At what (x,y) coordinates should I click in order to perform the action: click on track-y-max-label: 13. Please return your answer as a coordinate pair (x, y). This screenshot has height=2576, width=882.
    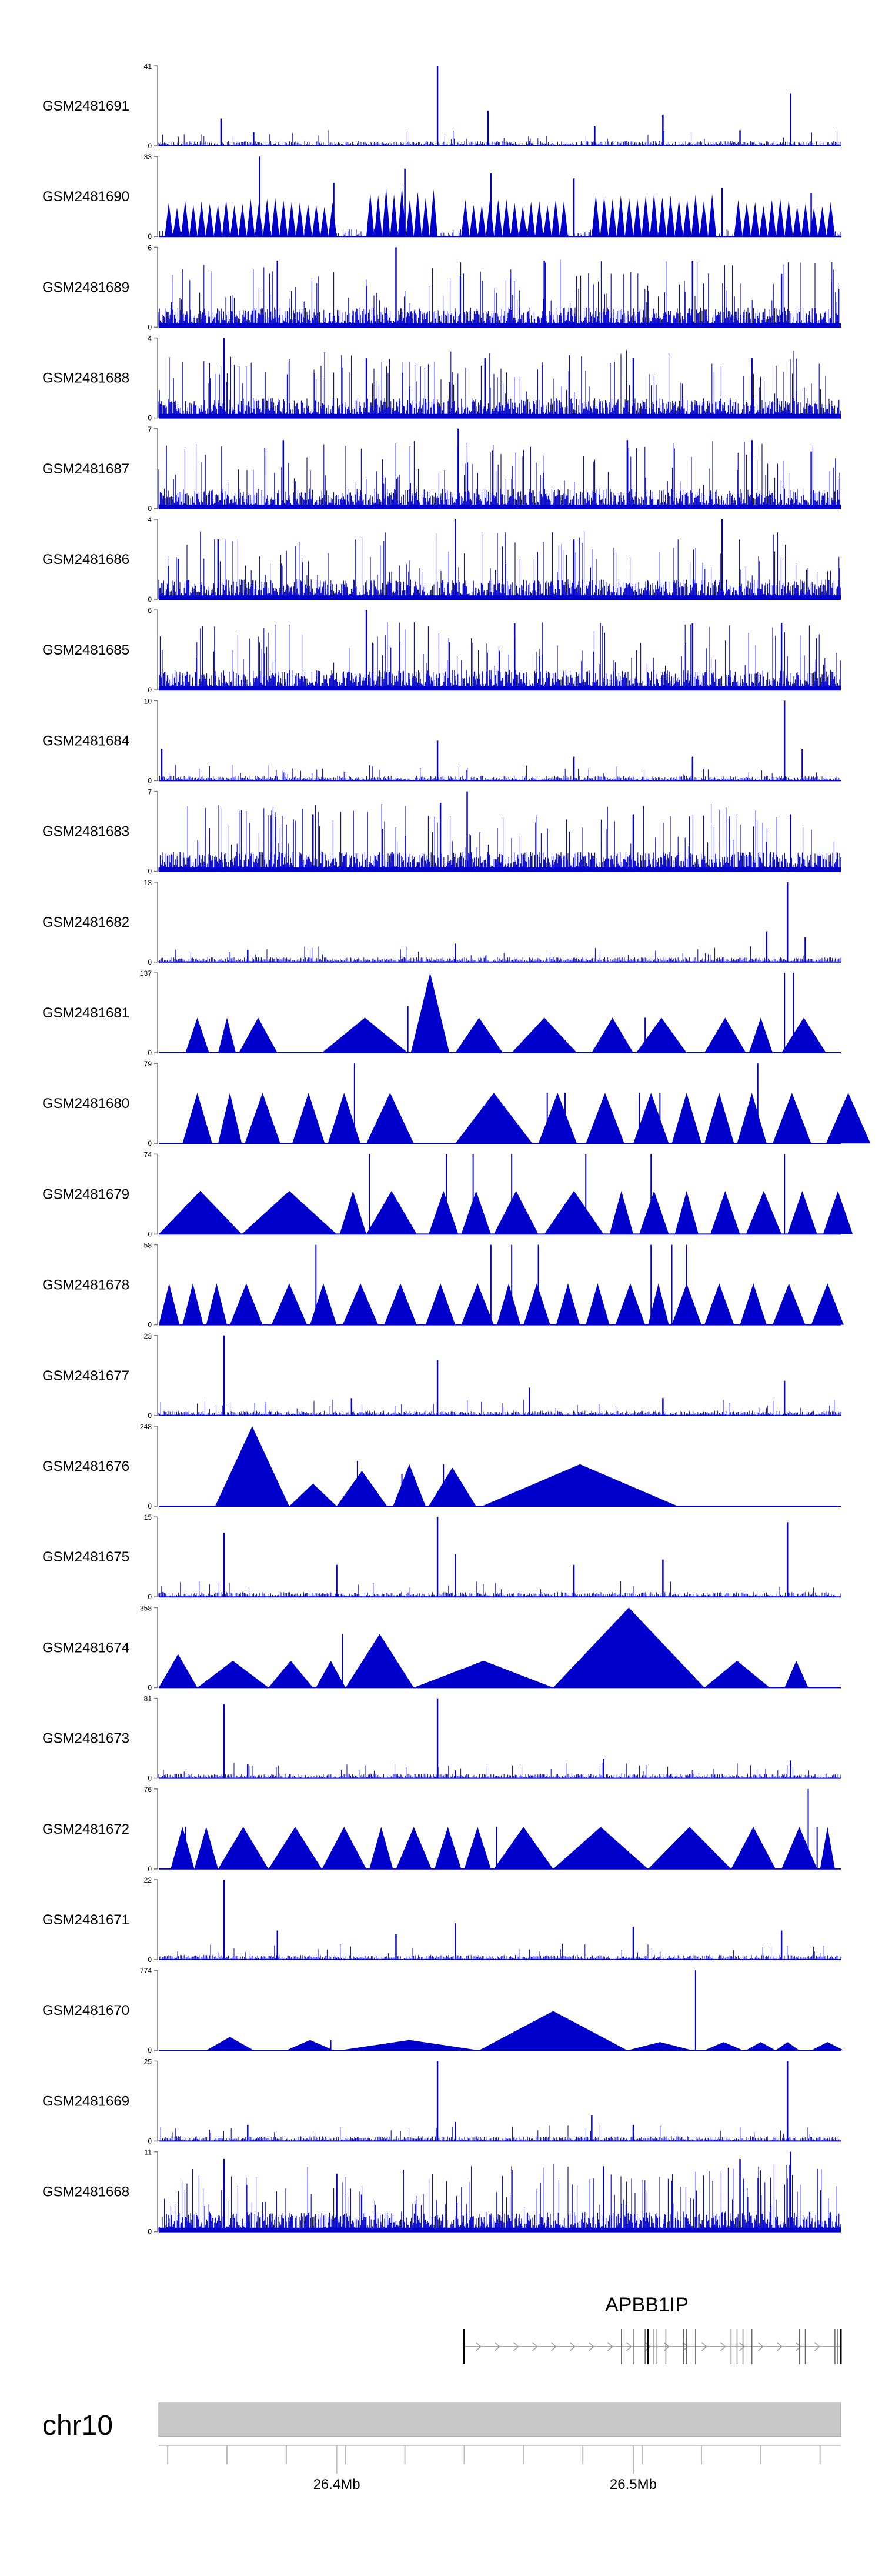
    Looking at the image, I should click on (148, 883).